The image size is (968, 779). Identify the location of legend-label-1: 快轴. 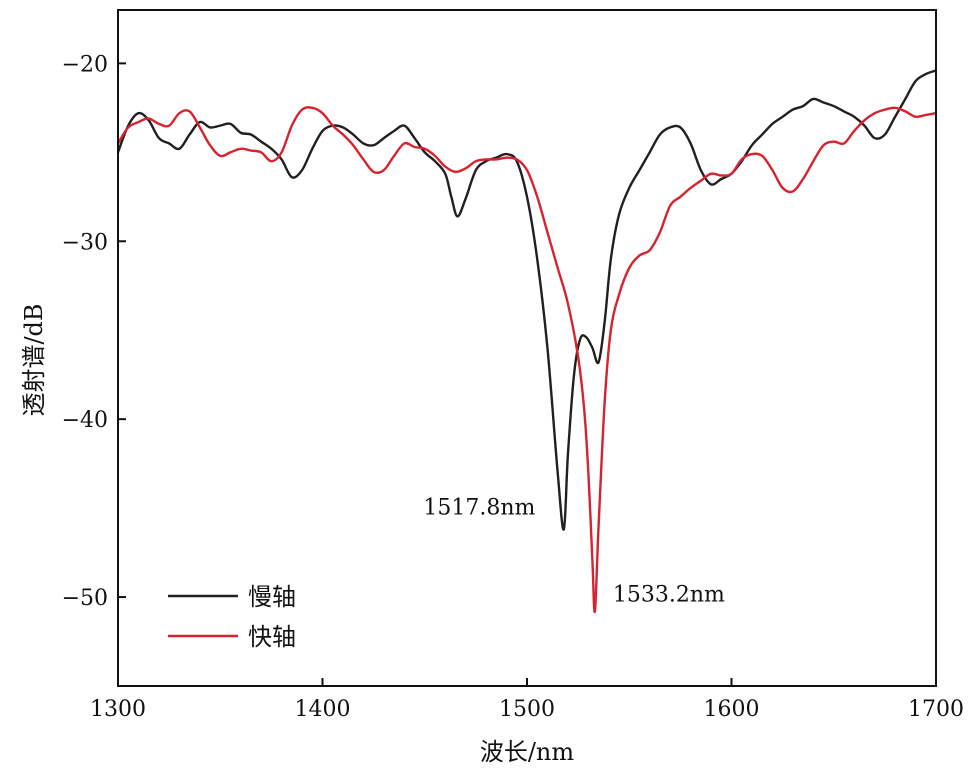
(272, 637).